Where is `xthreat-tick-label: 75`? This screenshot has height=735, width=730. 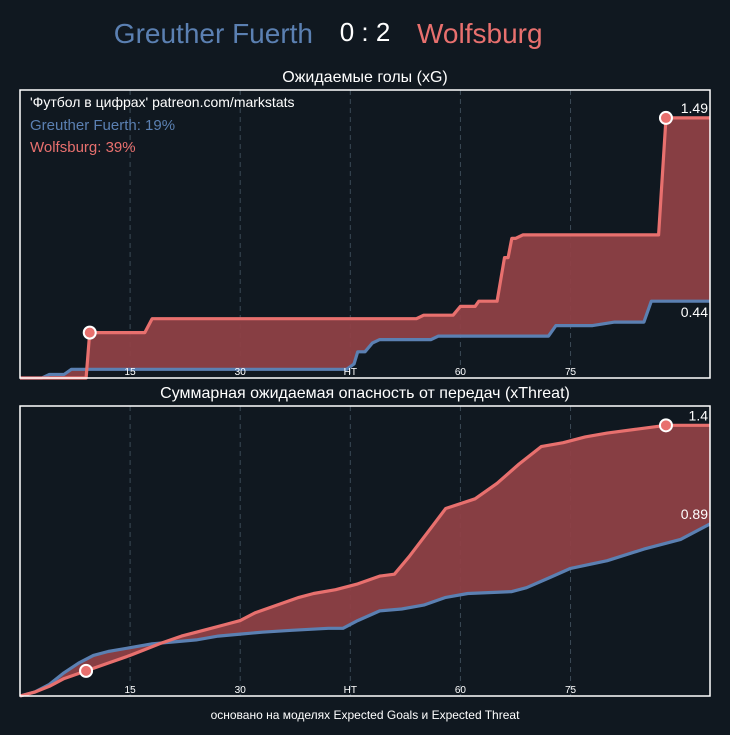 xthreat-tick-label: 75 is located at coordinates (571, 690).